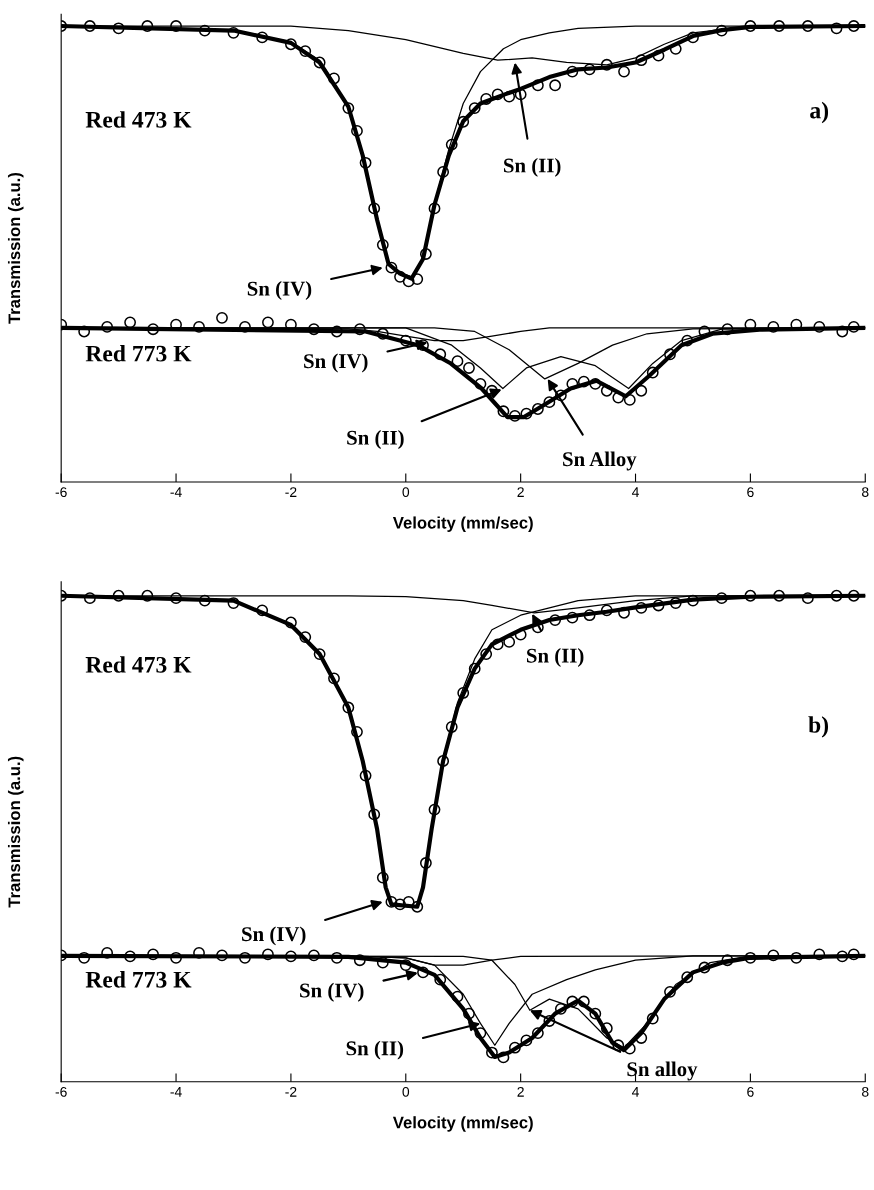  Describe the element at coordinates (818, 727) in the screenshot. I see `annotation: b)` at that location.